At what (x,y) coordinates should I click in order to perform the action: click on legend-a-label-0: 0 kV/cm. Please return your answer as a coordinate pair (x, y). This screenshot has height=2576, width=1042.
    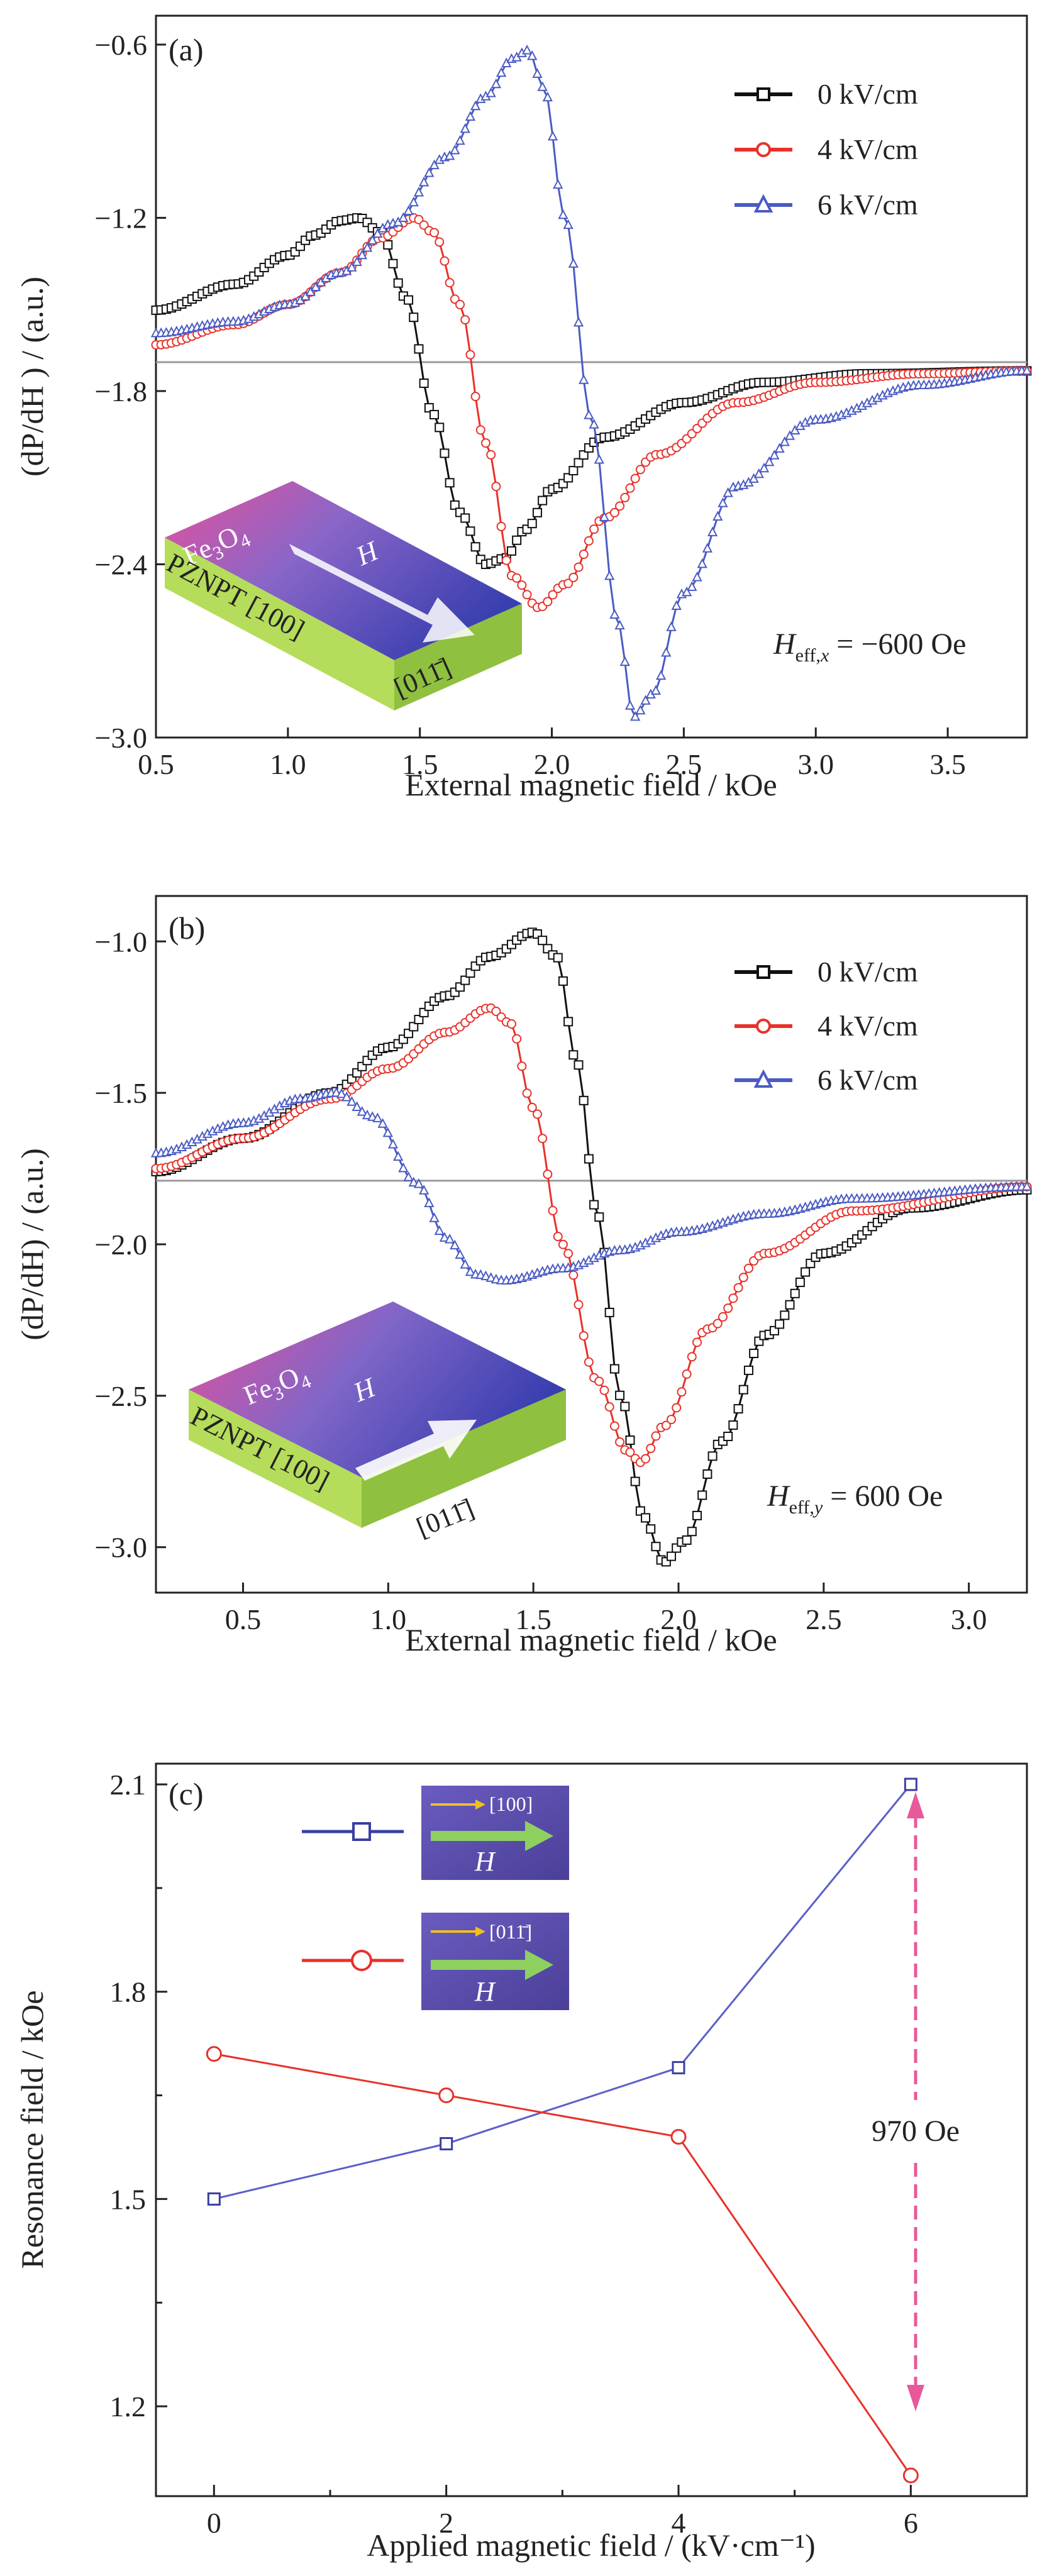
    Looking at the image, I should click on (868, 94).